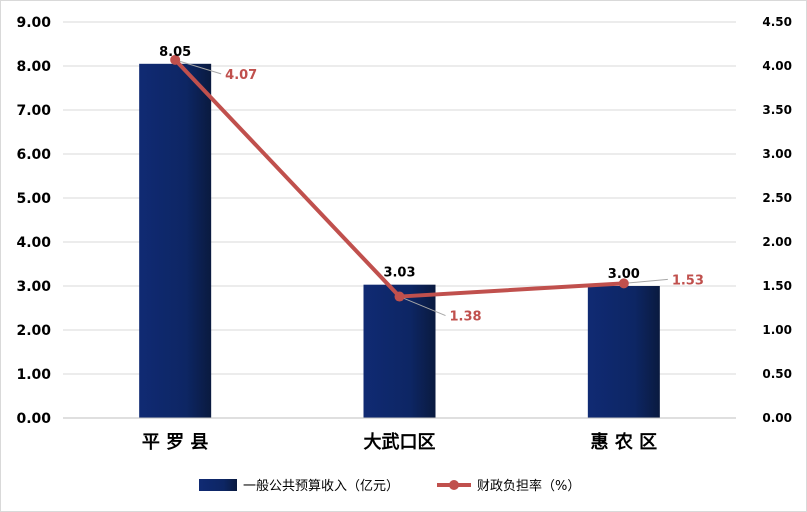  I want to click on y-right-tick-label: 1.50, so click(777, 286).